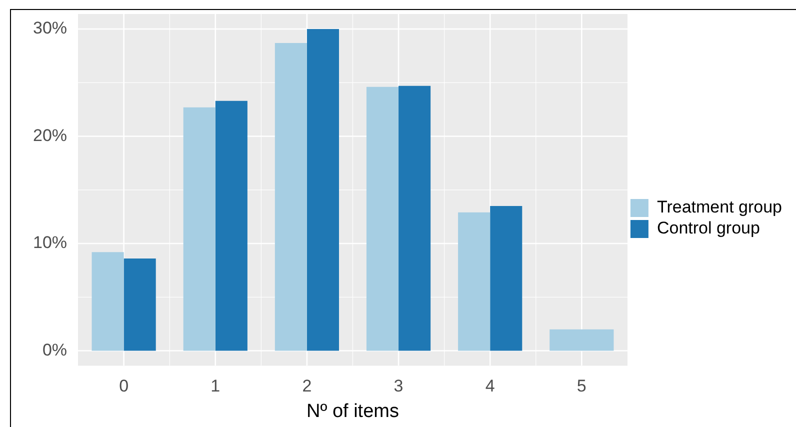  What do you see at coordinates (352, 411) in the screenshot?
I see `x-axis-title: Nº of items` at bounding box center [352, 411].